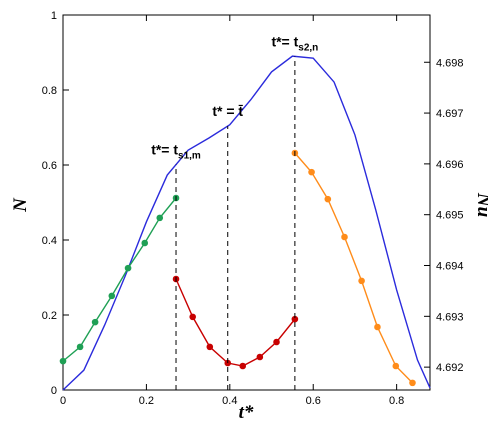  What do you see at coordinates (450, 267) in the screenshot?
I see `y2-tick-label: 4.694` at bounding box center [450, 267].